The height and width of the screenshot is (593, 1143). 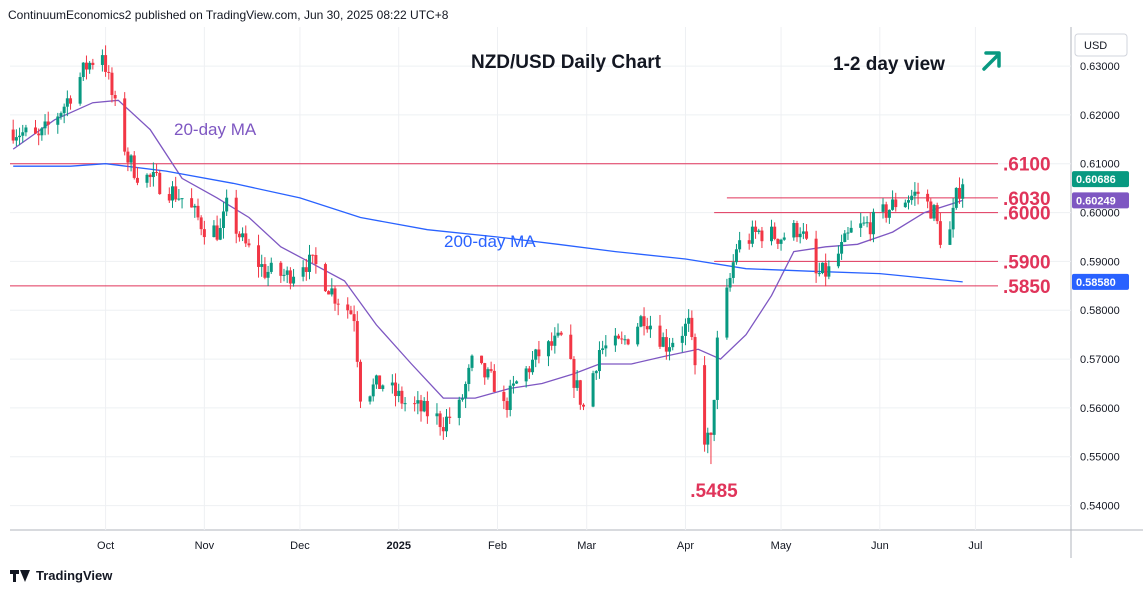 What do you see at coordinates (1027, 287) in the screenshot?
I see `level-label: .5850` at bounding box center [1027, 287].